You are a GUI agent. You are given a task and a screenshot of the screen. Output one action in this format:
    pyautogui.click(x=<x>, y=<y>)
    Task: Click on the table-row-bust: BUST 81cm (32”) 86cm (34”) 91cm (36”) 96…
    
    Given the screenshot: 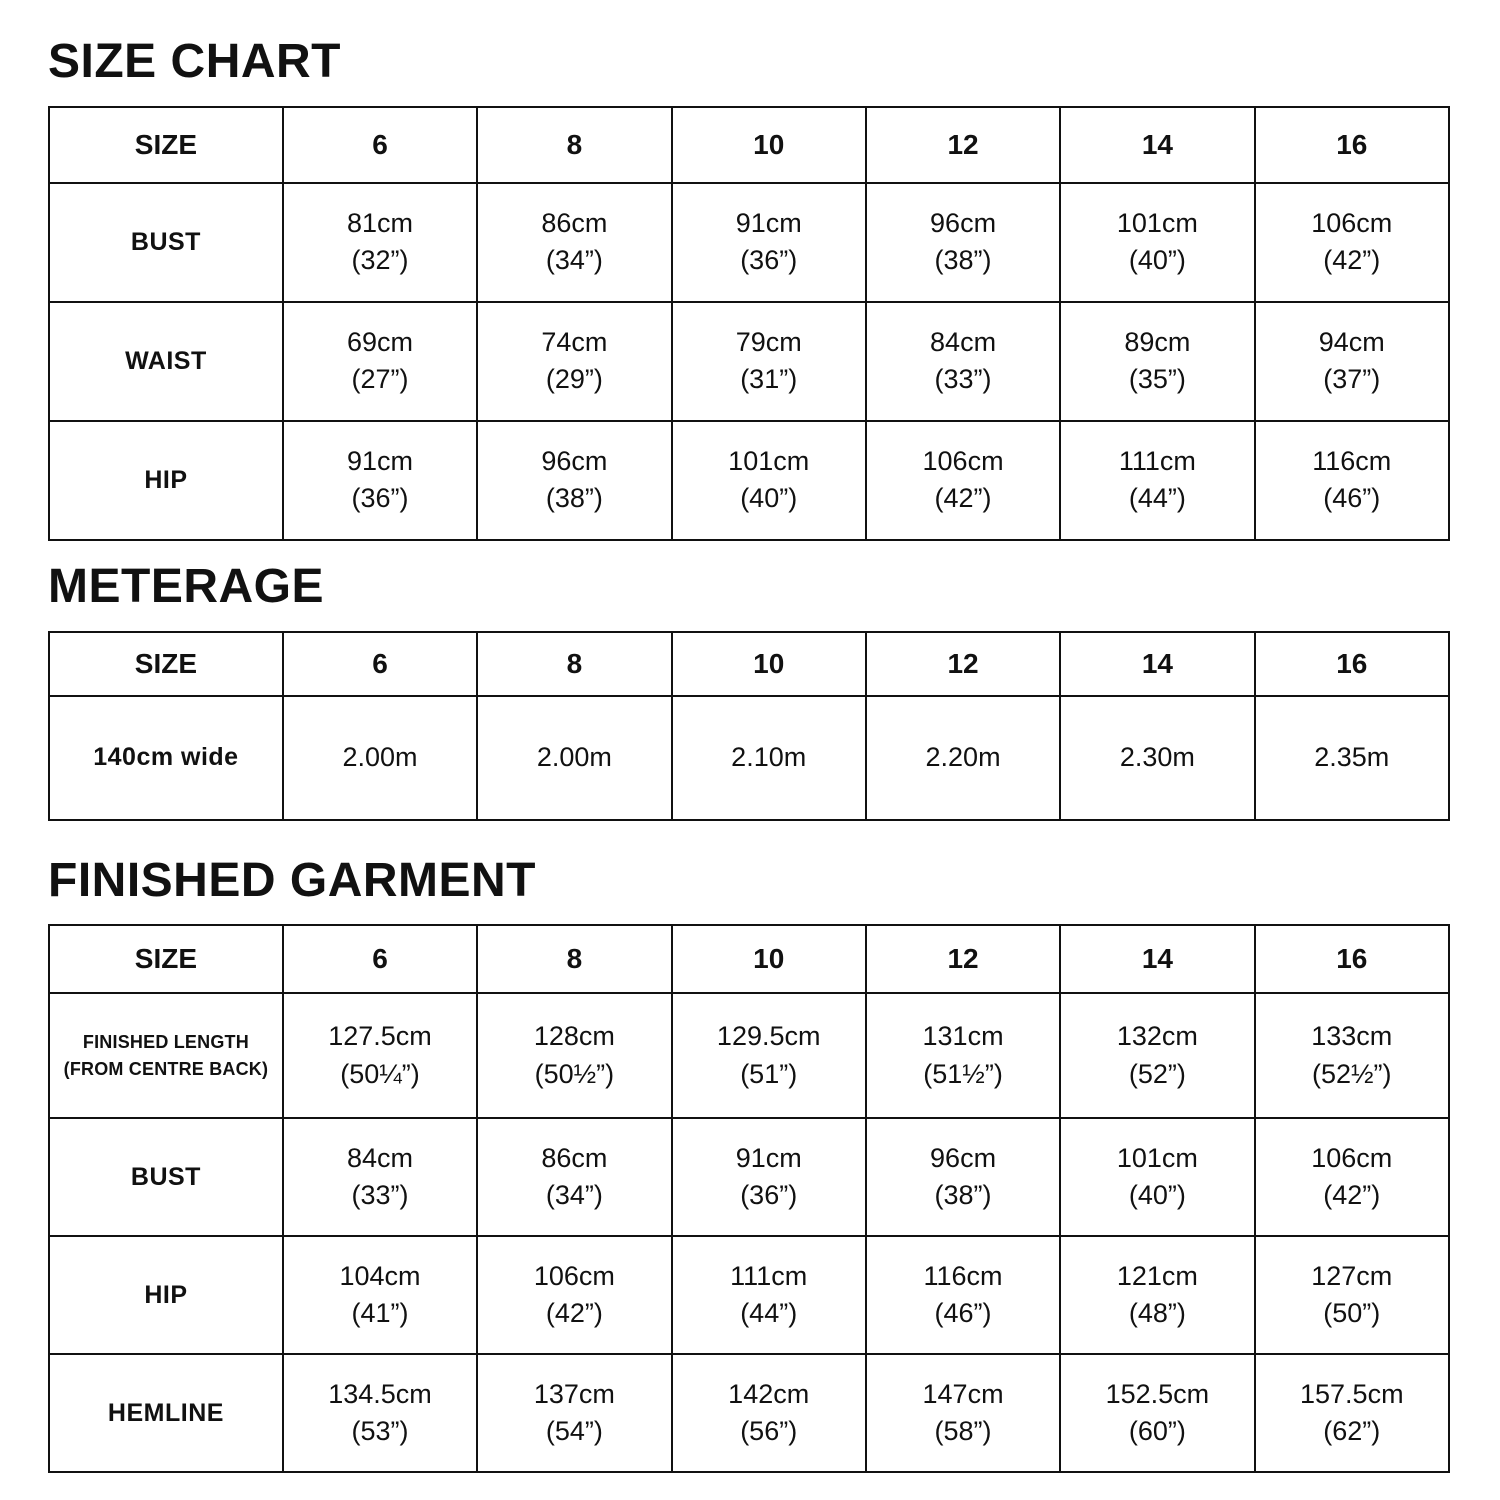 What is the action you would take?
    pyautogui.click(x=749, y=242)
    